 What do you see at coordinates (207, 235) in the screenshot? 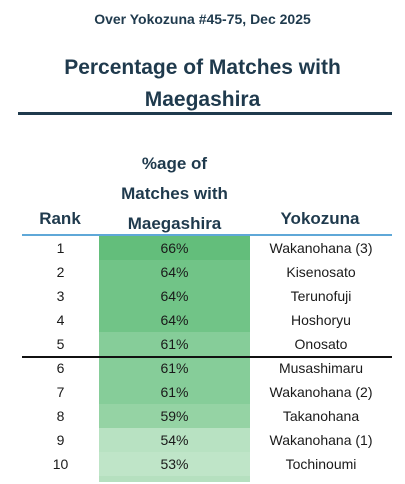
I see `header-rule` at bounding box center [207, 235].